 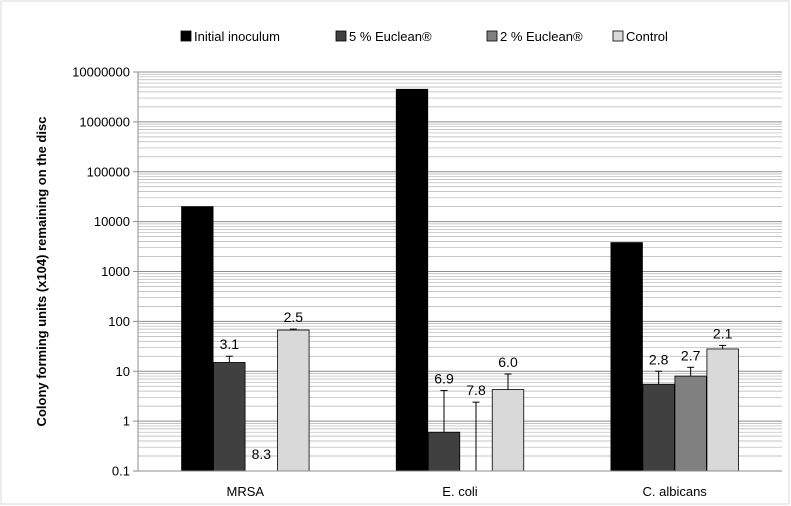 I want to click on legend-label: 2 % Euclean®, so click(x=541, y=36).